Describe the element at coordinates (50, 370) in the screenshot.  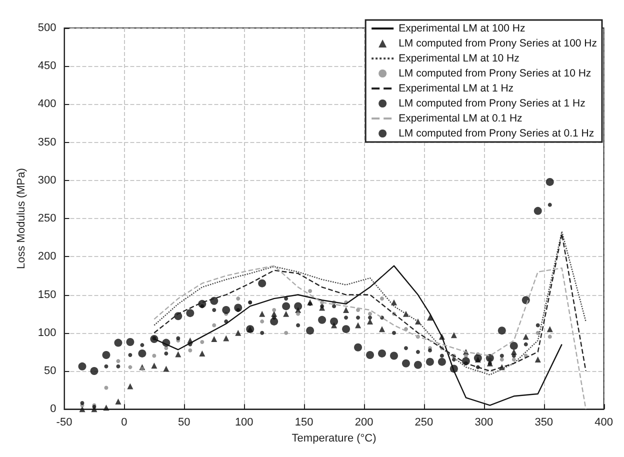
I see `y-tick-label: 50` at that location.